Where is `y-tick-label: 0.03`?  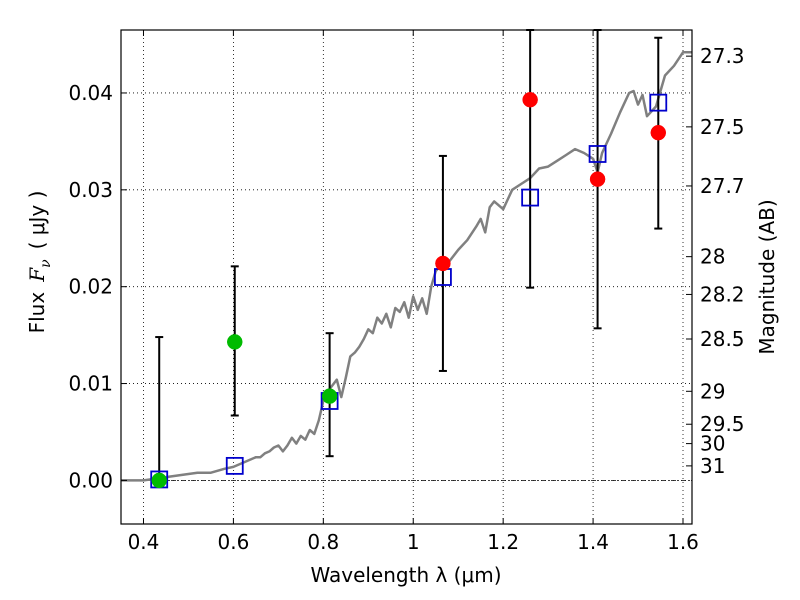
y-tick-label: 0.03 is located at coordinates (90, 190).